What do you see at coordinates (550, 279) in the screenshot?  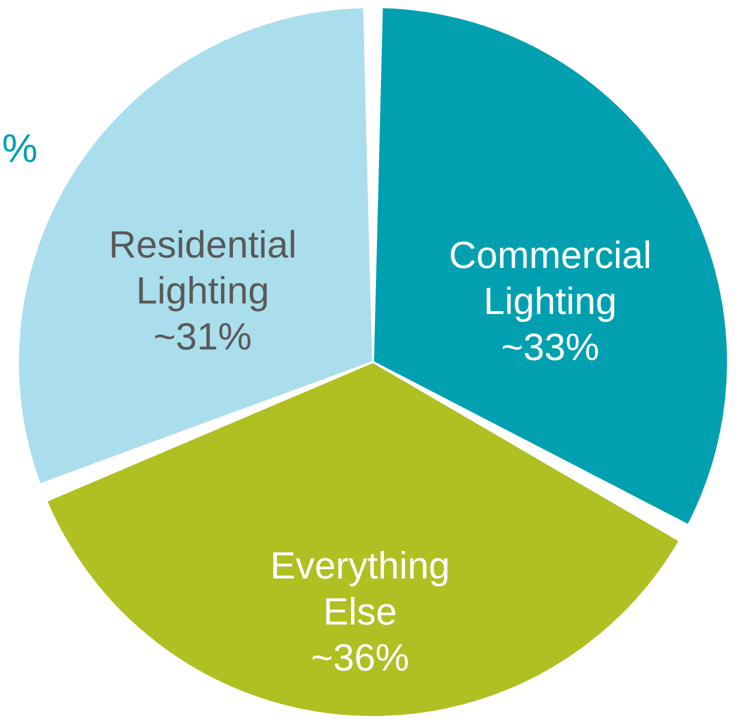 I see `slice-label: Commercial Lighting` at bounding box center [550, 279].